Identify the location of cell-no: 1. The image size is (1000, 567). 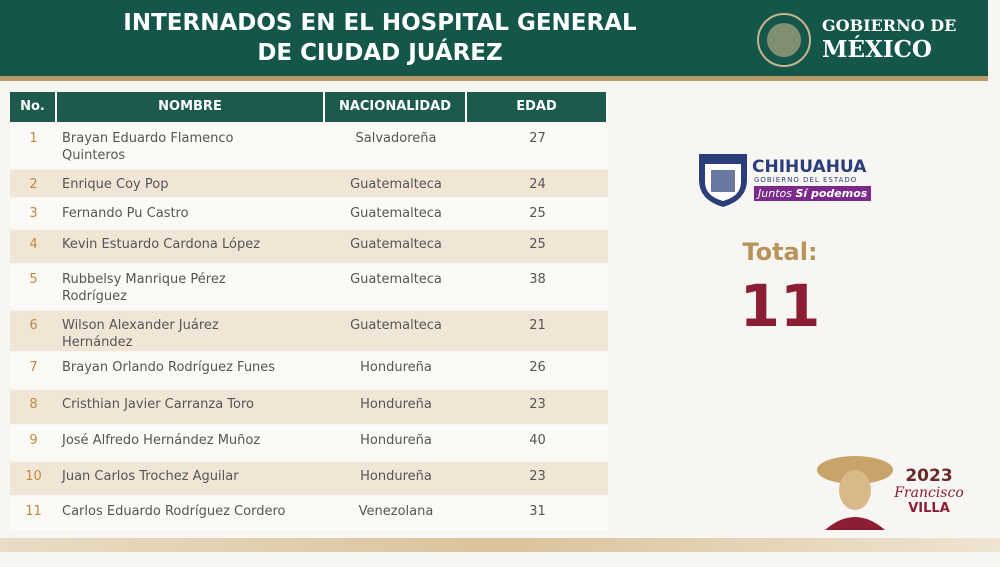
(33, 138).